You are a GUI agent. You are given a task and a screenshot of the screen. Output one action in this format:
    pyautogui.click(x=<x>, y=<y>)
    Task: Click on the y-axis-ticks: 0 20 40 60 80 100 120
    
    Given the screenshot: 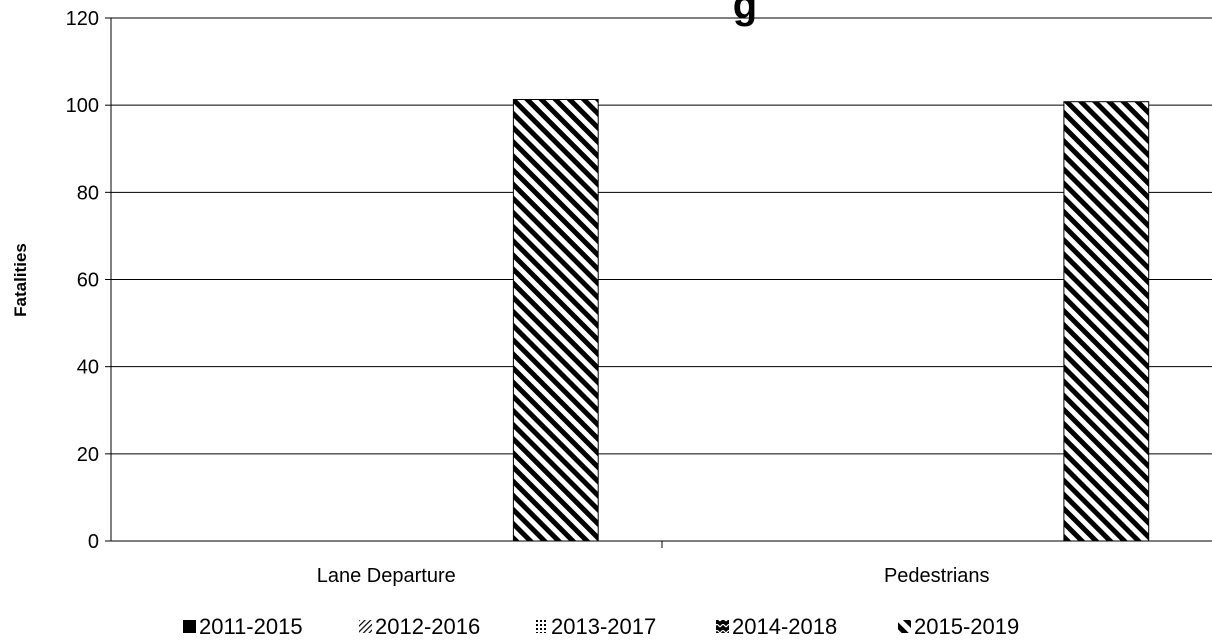 What is the action you would take?
    pyautogui.click(x=88, y=280)
    